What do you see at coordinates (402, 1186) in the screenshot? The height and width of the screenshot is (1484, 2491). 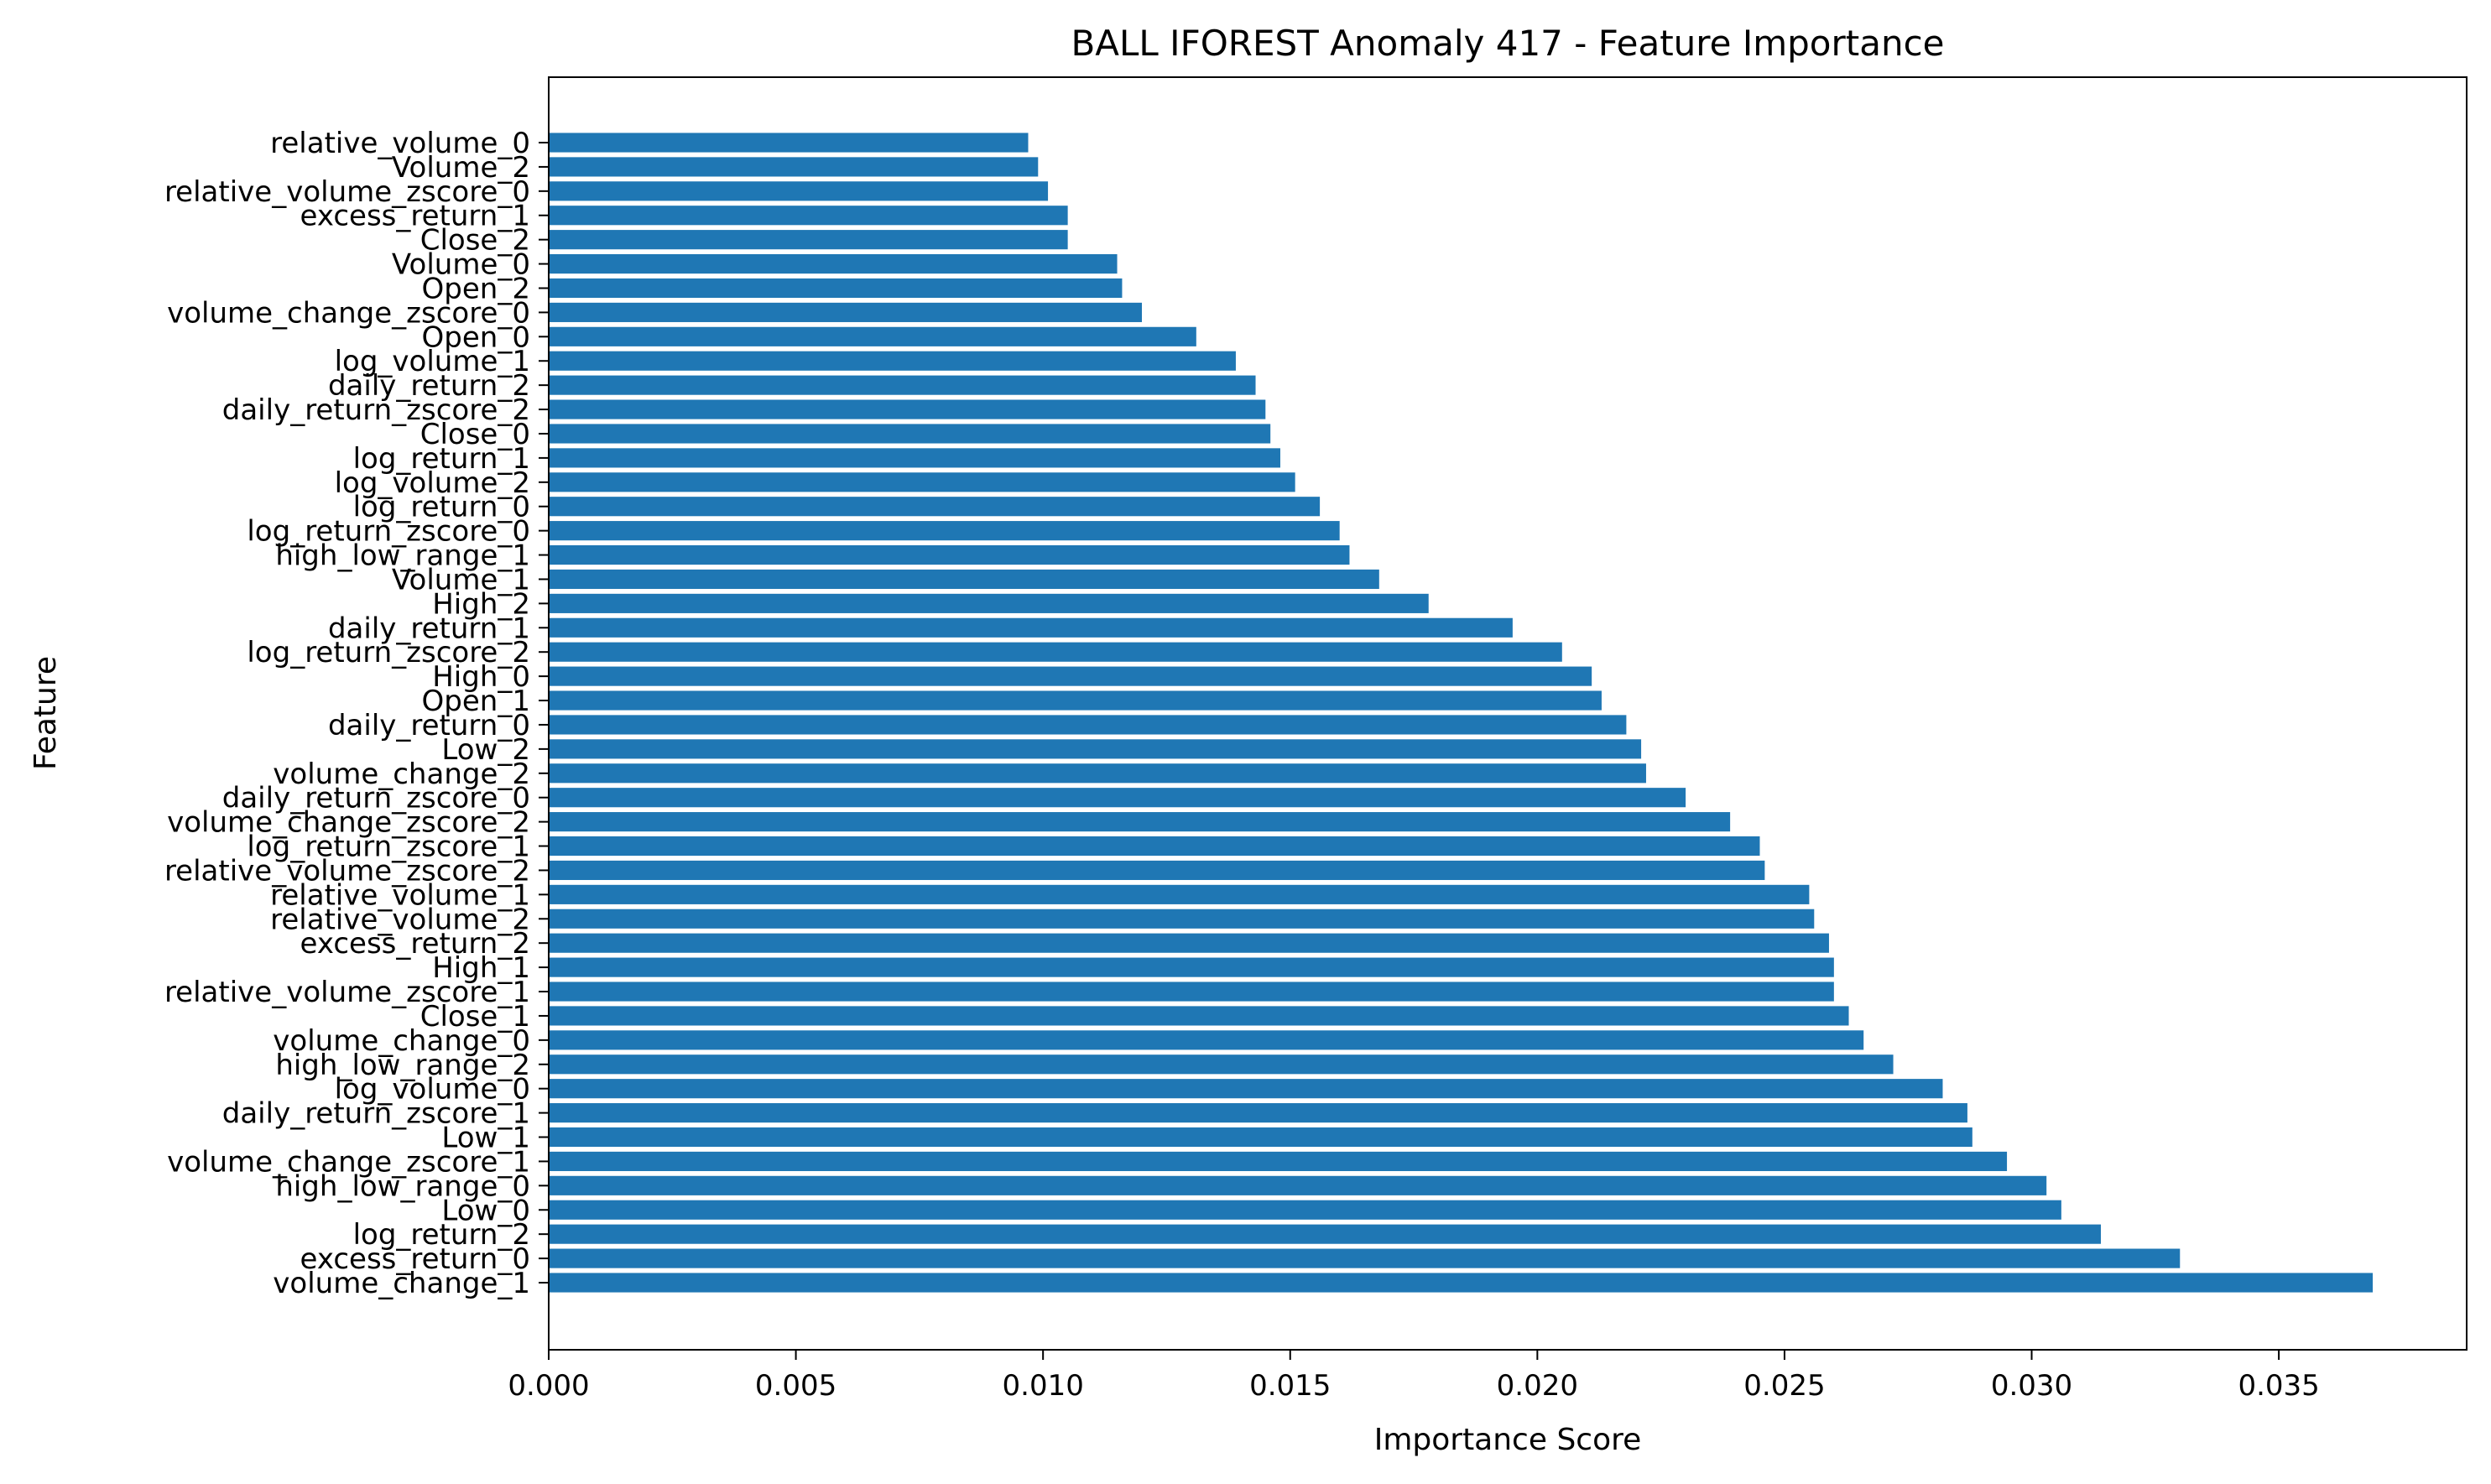 I see `y-tick-label: high_low_range_0` at bounding box center [402, 1186].